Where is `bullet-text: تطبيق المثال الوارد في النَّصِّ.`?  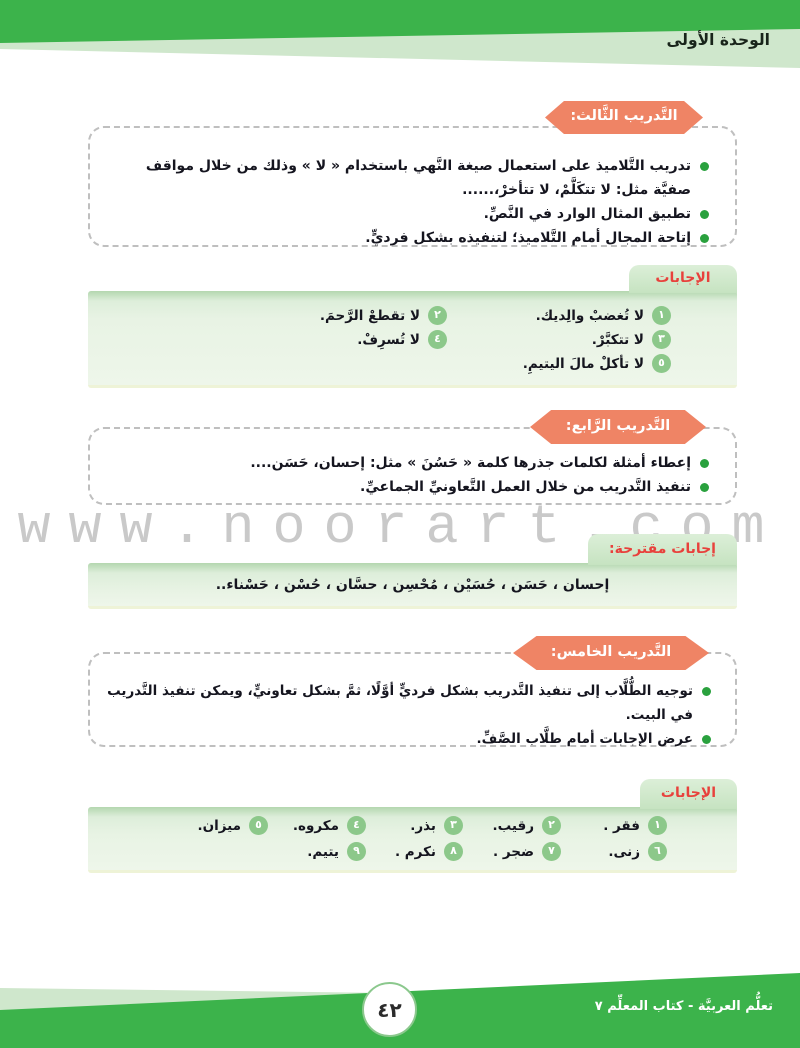 bullet-text: تطبيق المثال الوارد في النَّصِّ. is located at coordinates (587, 214).